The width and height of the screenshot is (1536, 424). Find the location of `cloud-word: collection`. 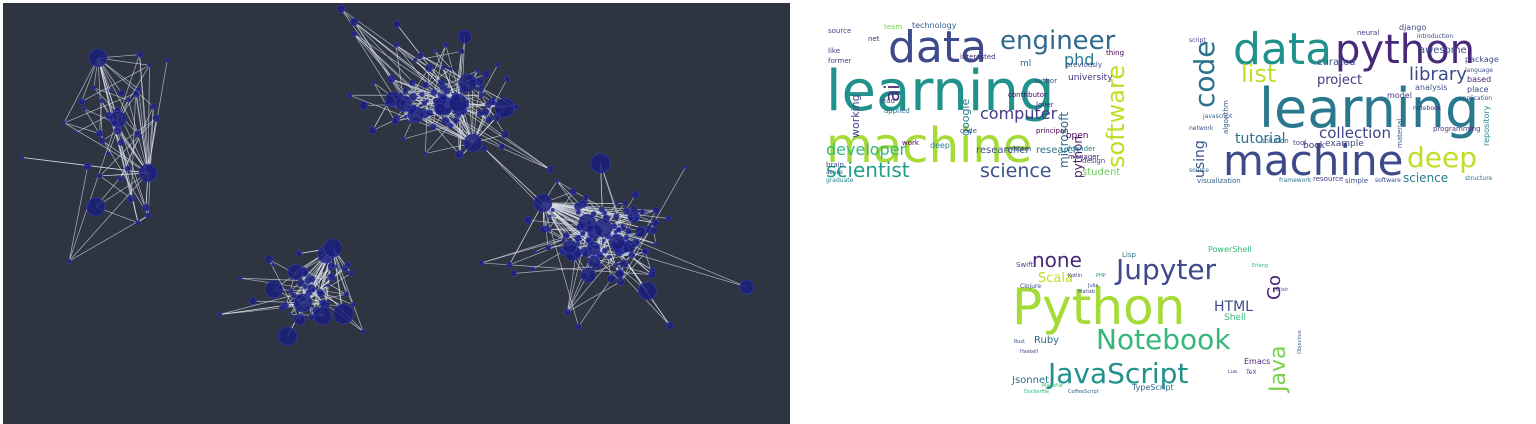

cloud-word: collection is located at coordinates (1355, 133).